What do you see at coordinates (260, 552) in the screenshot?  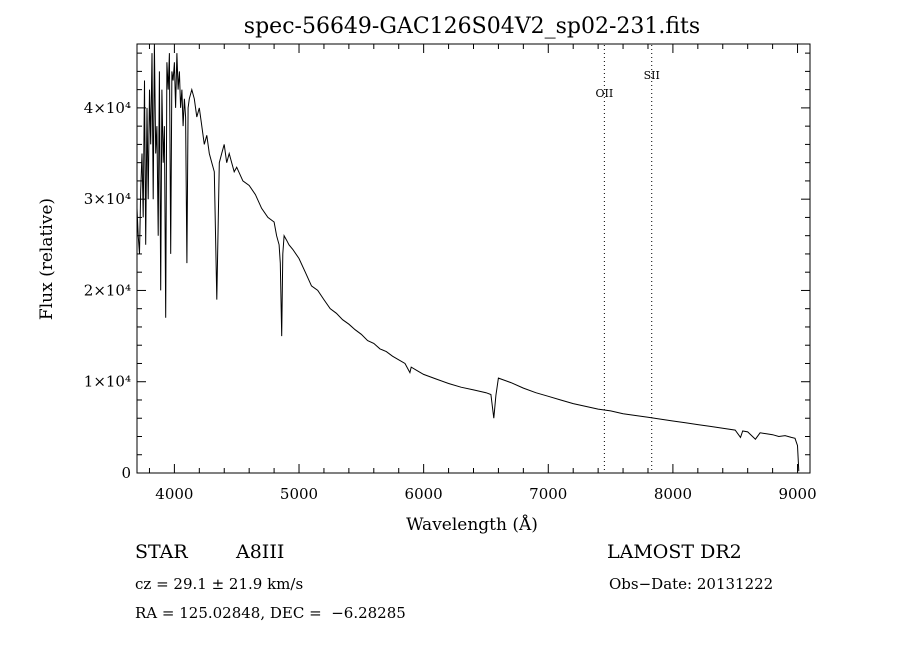 I see `object-subclass: A8III` at bounding box center [260, 552].